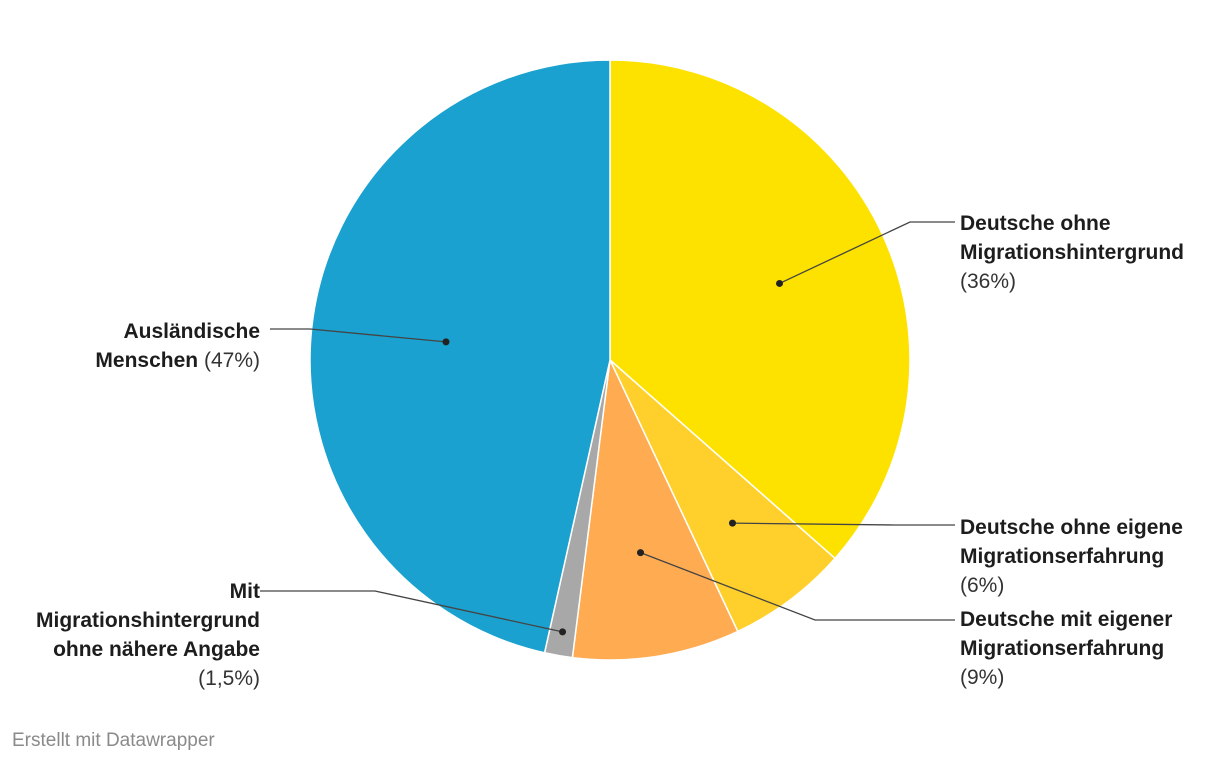 The height and width of the screenshot is (766, 1220). What do you see at coordinates (732, 523) in the screenshot?
I see `leader-dot-deutsche-ohne-erfahrung` at bounding box center [732, 523].